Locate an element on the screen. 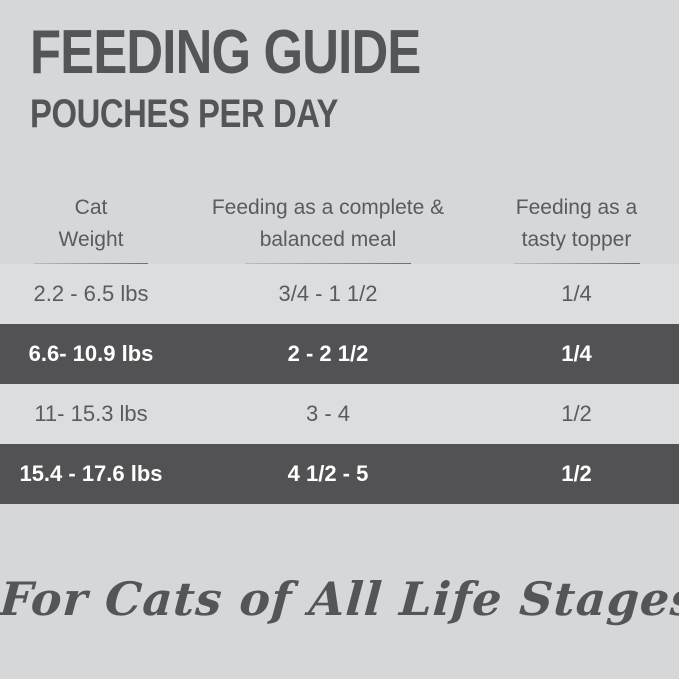 The height and width of the screenshot is (679, 679). complete-meal-cell: 4 1/2 - 5 is located at coordinates (328, 473).